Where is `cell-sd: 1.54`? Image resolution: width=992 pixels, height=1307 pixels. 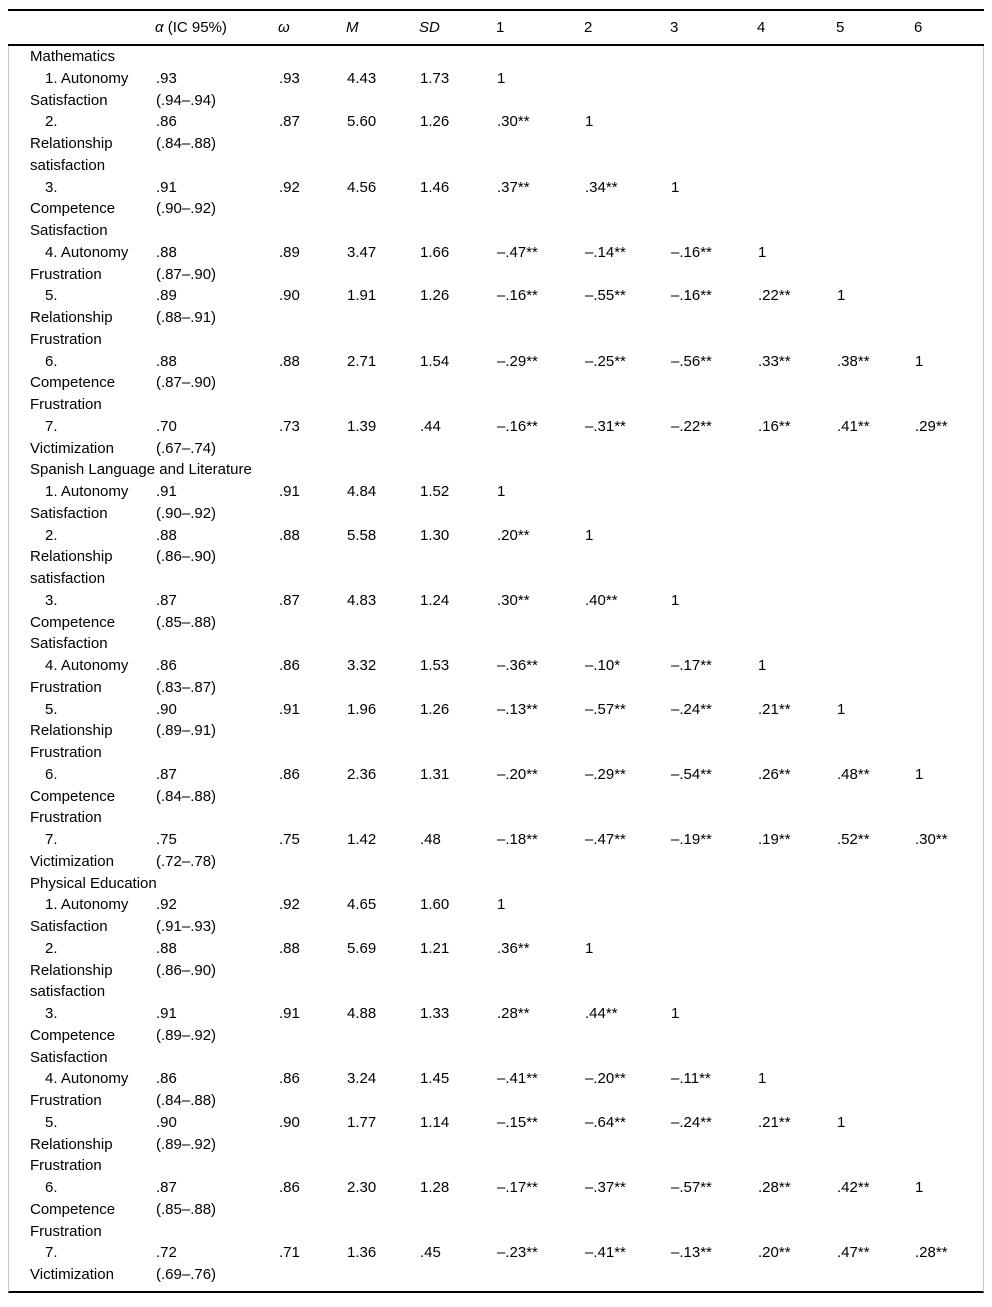
cell-sd: 1.54 is located at coordinates (435, 361).